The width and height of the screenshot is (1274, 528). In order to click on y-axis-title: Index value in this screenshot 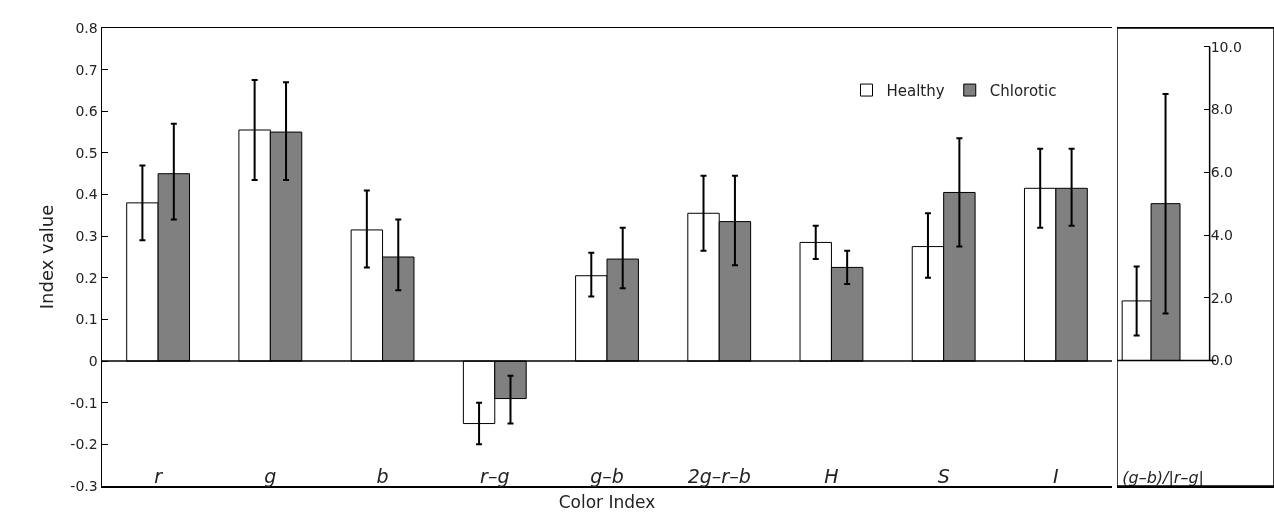, I will do `click(46, 257)`.